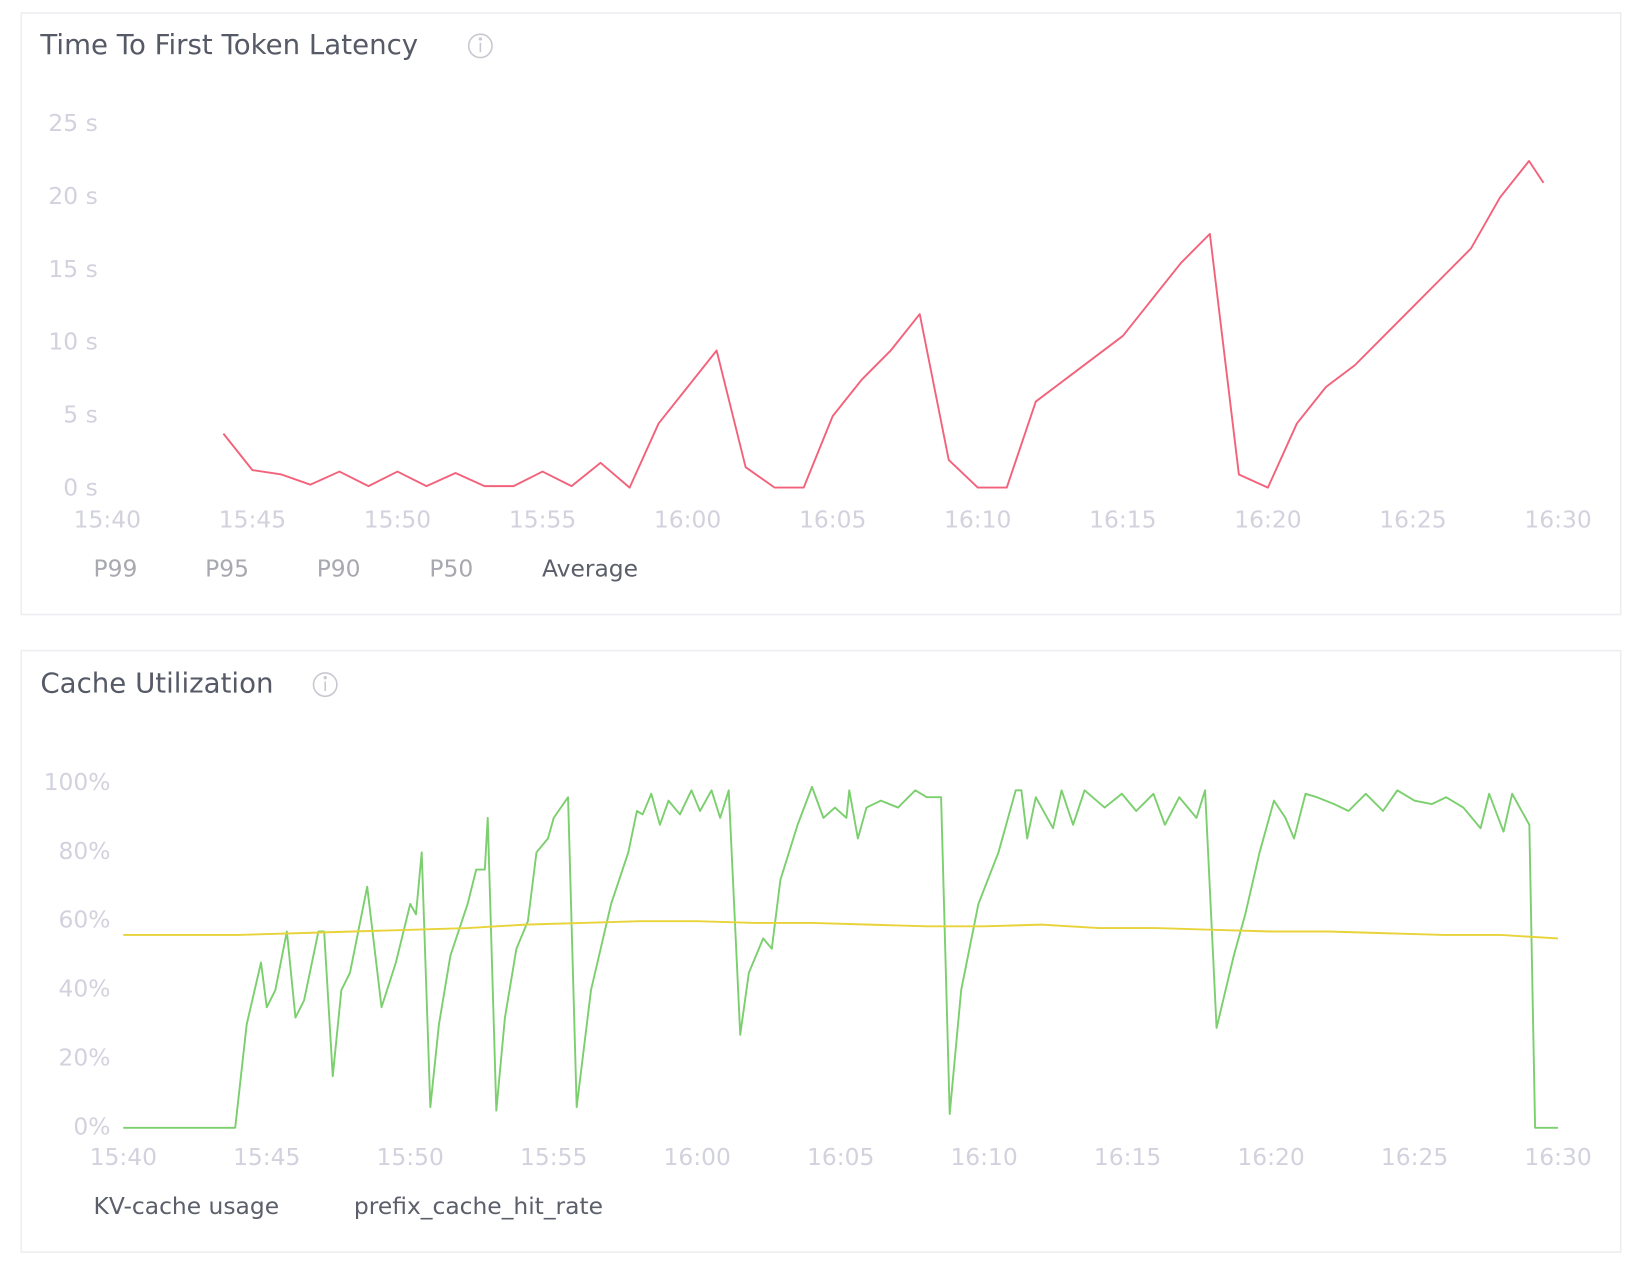 The height and width of the screenshot is (1264, 1642). I want to click on y-tick-label: 15 s, so click(72, 269).